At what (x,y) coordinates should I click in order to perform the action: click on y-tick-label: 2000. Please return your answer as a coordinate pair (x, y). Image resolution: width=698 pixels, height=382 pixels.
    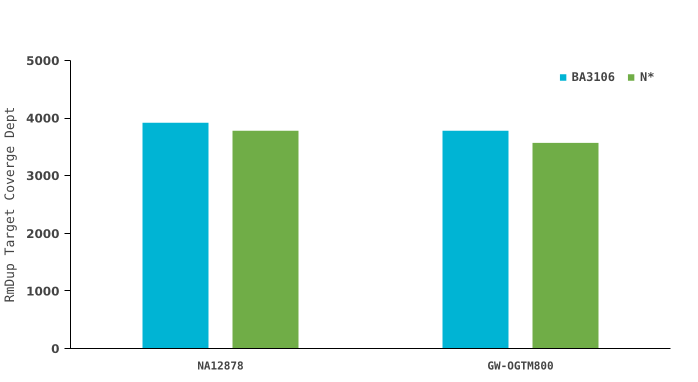
    Looking at the image, I should click on (43, 233).